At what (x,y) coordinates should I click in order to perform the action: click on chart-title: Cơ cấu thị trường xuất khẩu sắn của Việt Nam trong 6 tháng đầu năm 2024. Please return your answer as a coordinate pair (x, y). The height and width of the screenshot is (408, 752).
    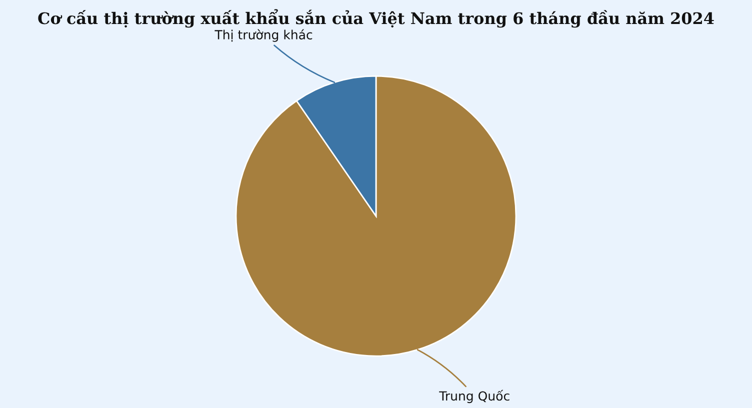
    Looking at the image, I should click on (376, 18).